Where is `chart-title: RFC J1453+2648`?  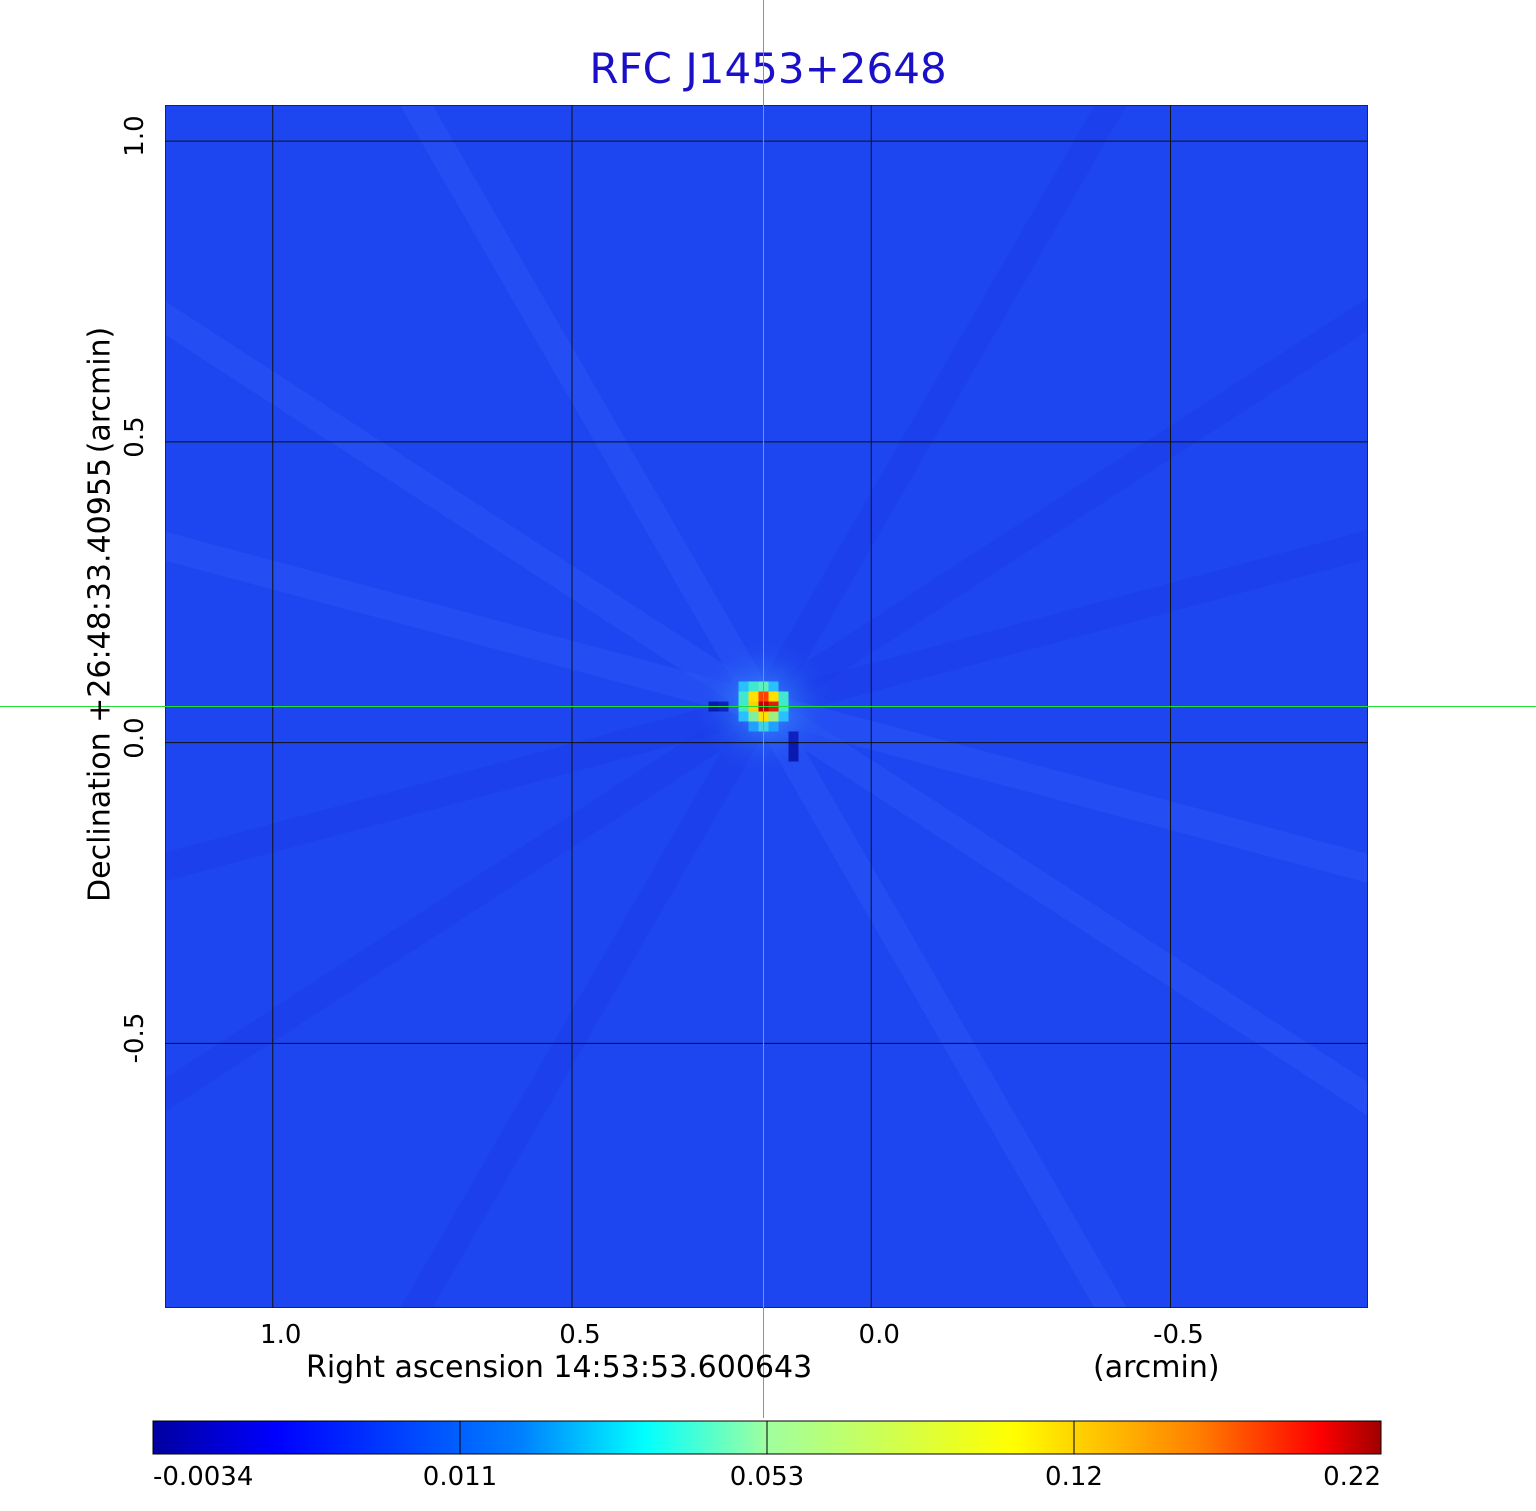
chart-title: RFC J1453+2648 is located at coordinates (768, 68).